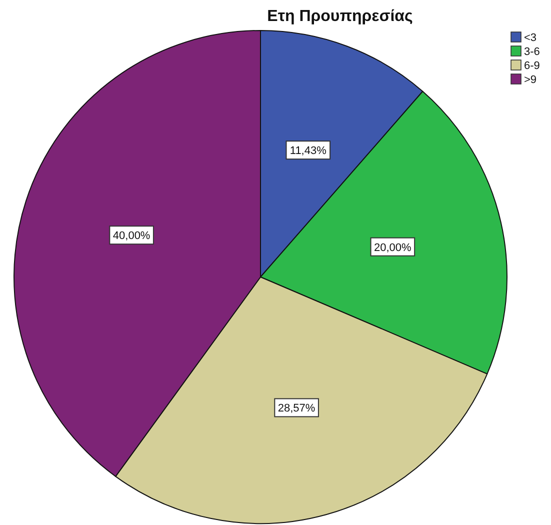 The width and height of the screenshot is (551, 525). Describe the element at coordinates (297, 408) in the screenshot. I see `data-label: 28,57%` at that location.